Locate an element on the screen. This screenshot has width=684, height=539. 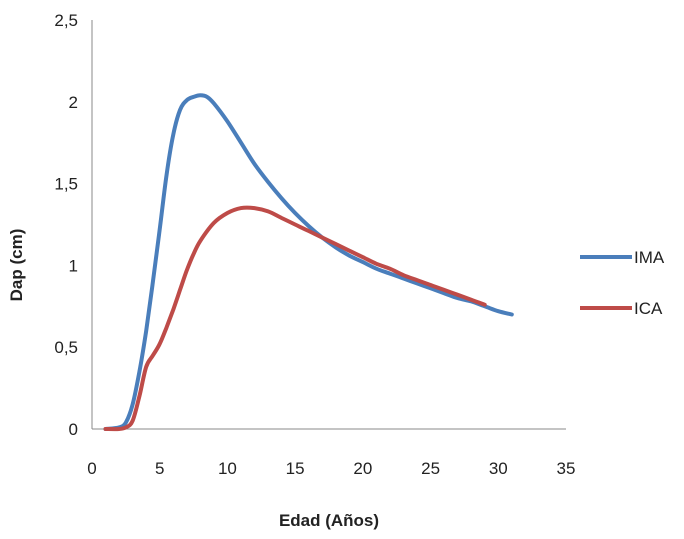
x-tick-label: 15 is located at coordinates (295, 468).